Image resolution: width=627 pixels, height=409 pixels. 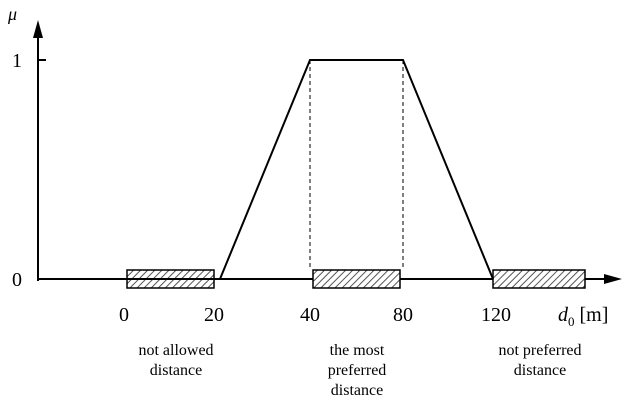 I want to click on y-tick-label-0: 0, so click(x=17, y=280).